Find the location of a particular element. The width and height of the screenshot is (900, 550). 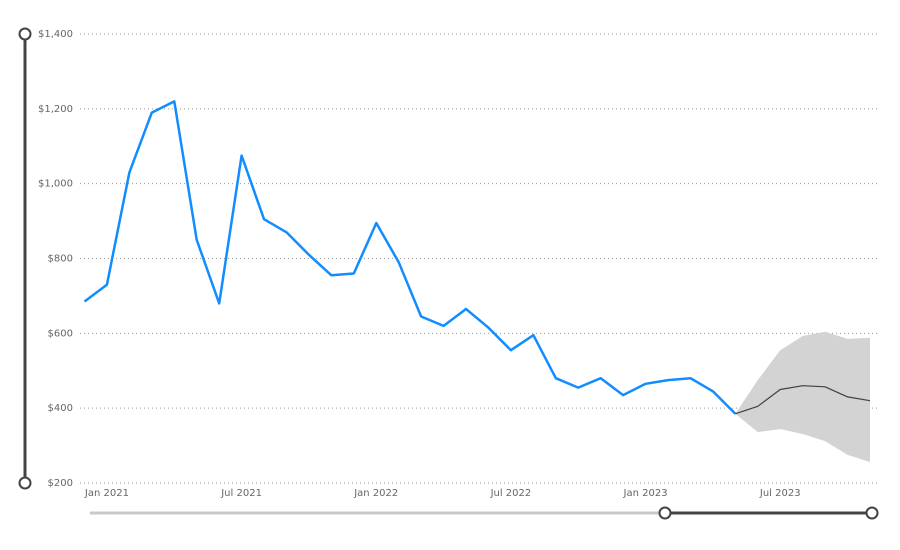

y-tick-label: $400 is located at coordinates (60, 408).